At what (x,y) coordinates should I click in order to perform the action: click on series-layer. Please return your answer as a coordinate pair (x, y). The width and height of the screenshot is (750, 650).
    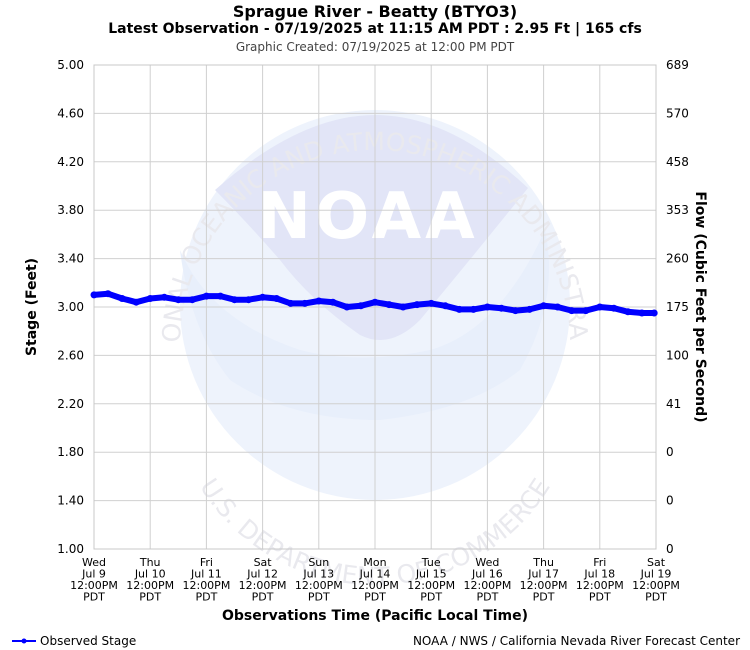
    Looking at the image, I should click on (374, 303).